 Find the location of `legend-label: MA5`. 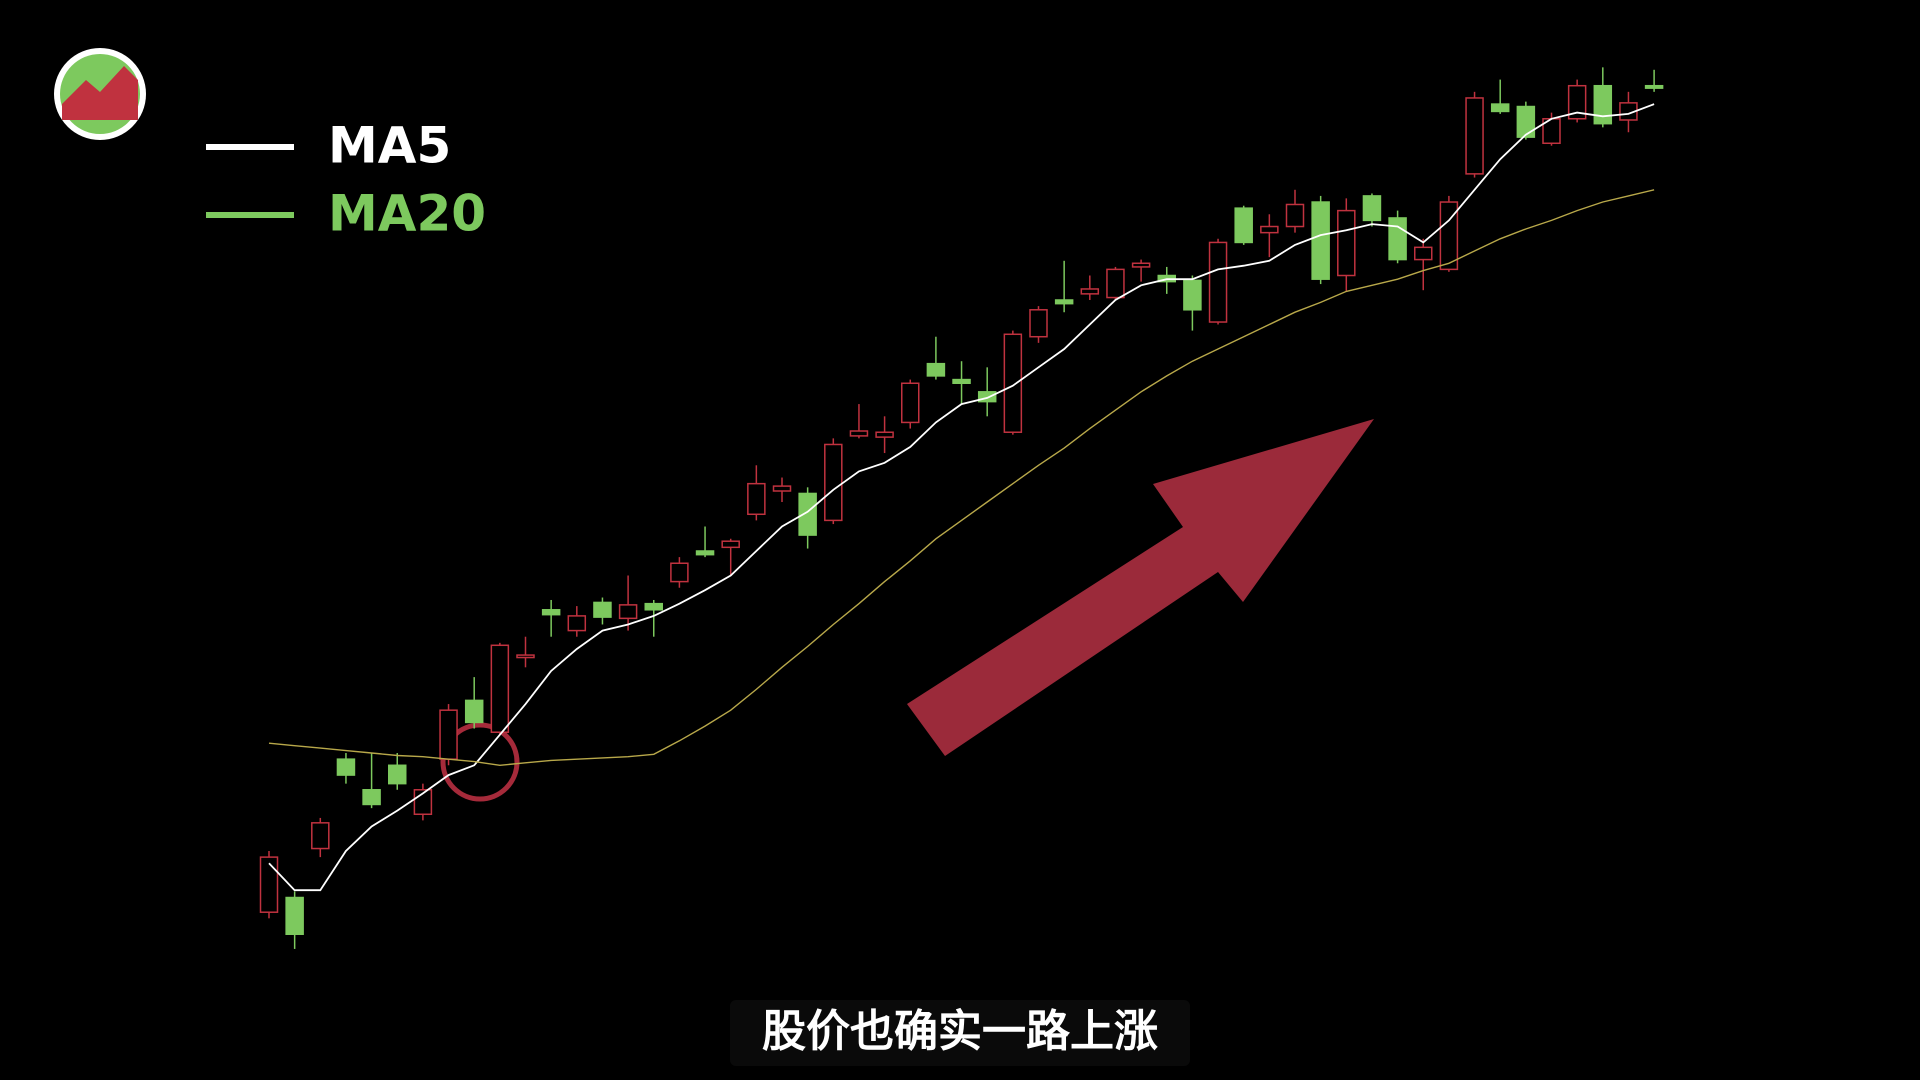

legend-label: MA5 is located at coordinates (389, 146).